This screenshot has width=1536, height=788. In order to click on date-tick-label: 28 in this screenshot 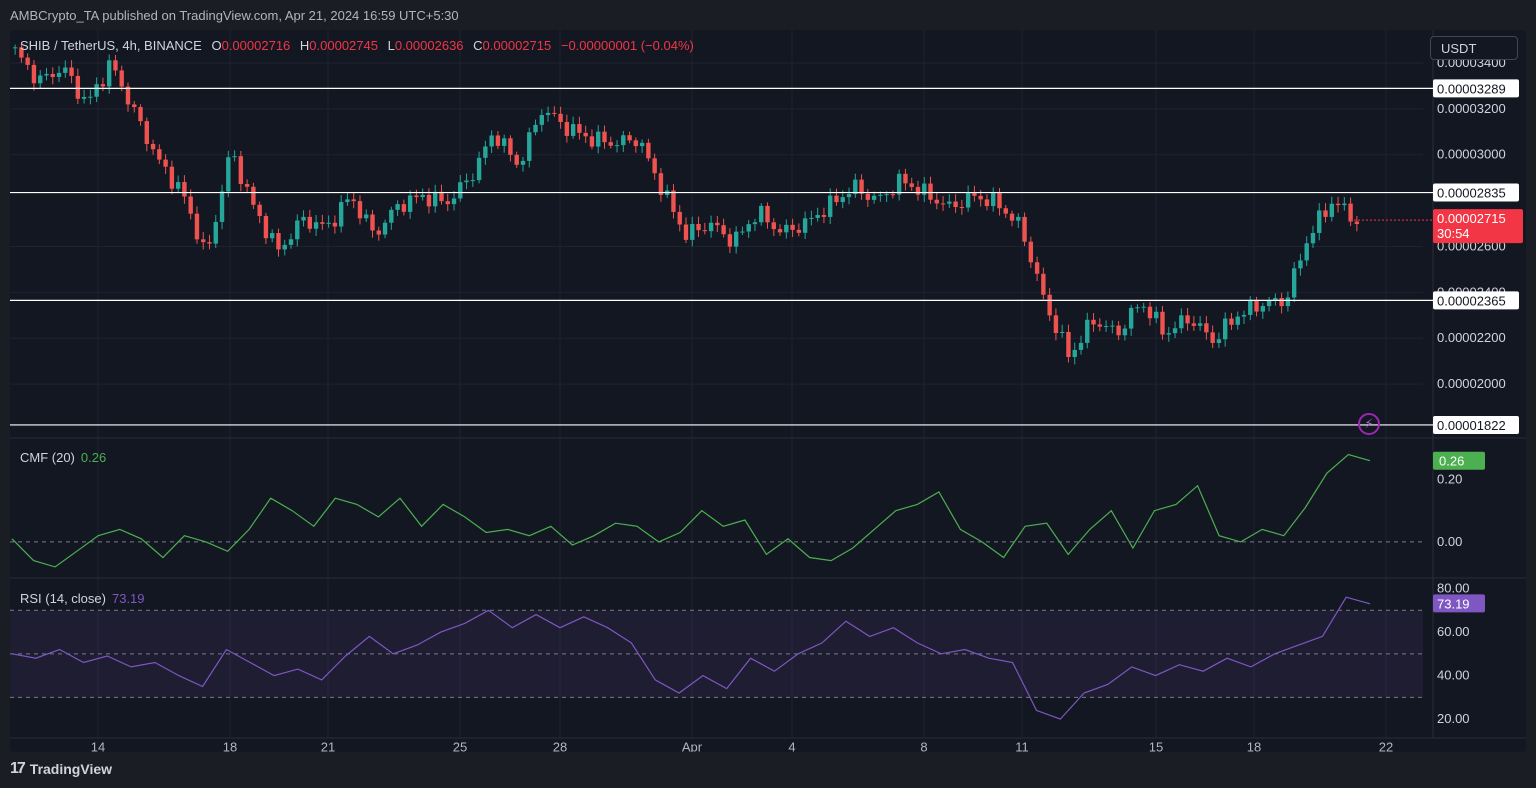, I will do `click(560, 746)`.